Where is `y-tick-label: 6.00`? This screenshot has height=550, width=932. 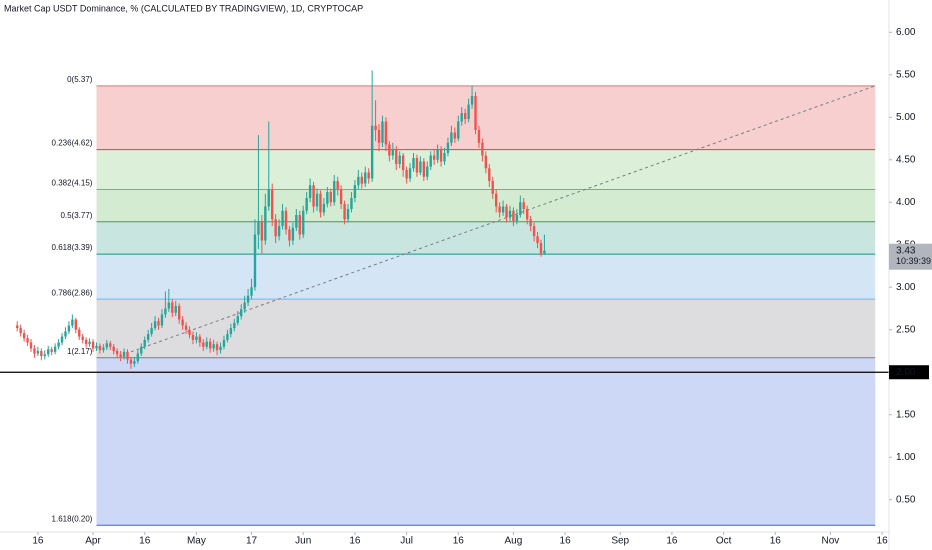 y-tick-label: 6.00 is located at coordinates (906, 32).